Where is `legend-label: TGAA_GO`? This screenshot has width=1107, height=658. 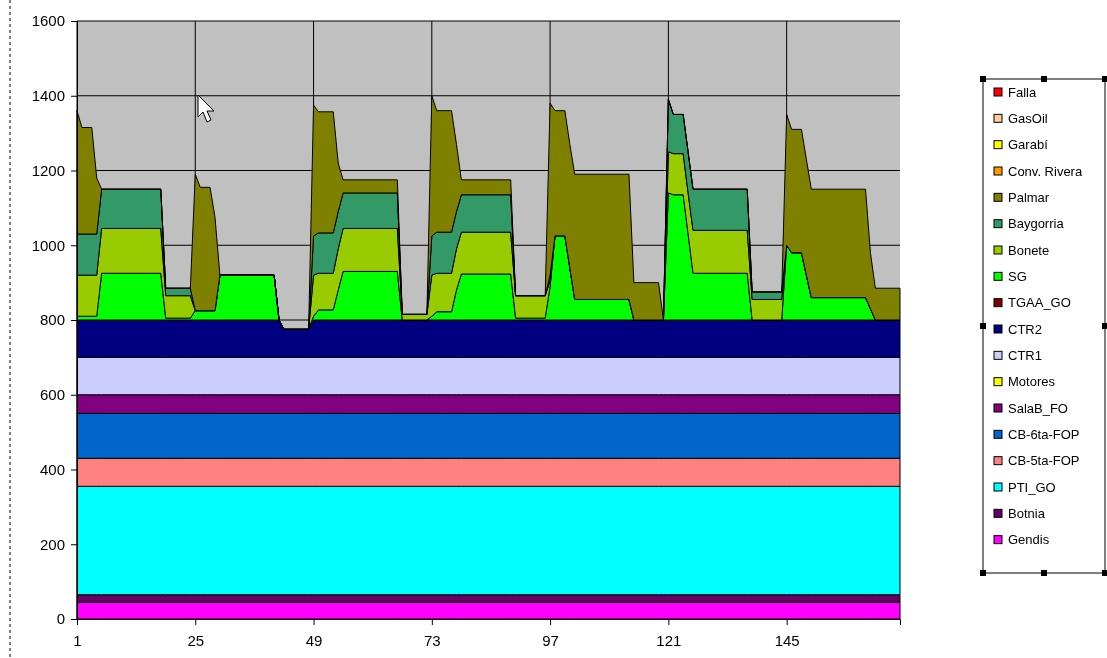
legend-label: TGAA_GO is located at coordinates (1039, 303).